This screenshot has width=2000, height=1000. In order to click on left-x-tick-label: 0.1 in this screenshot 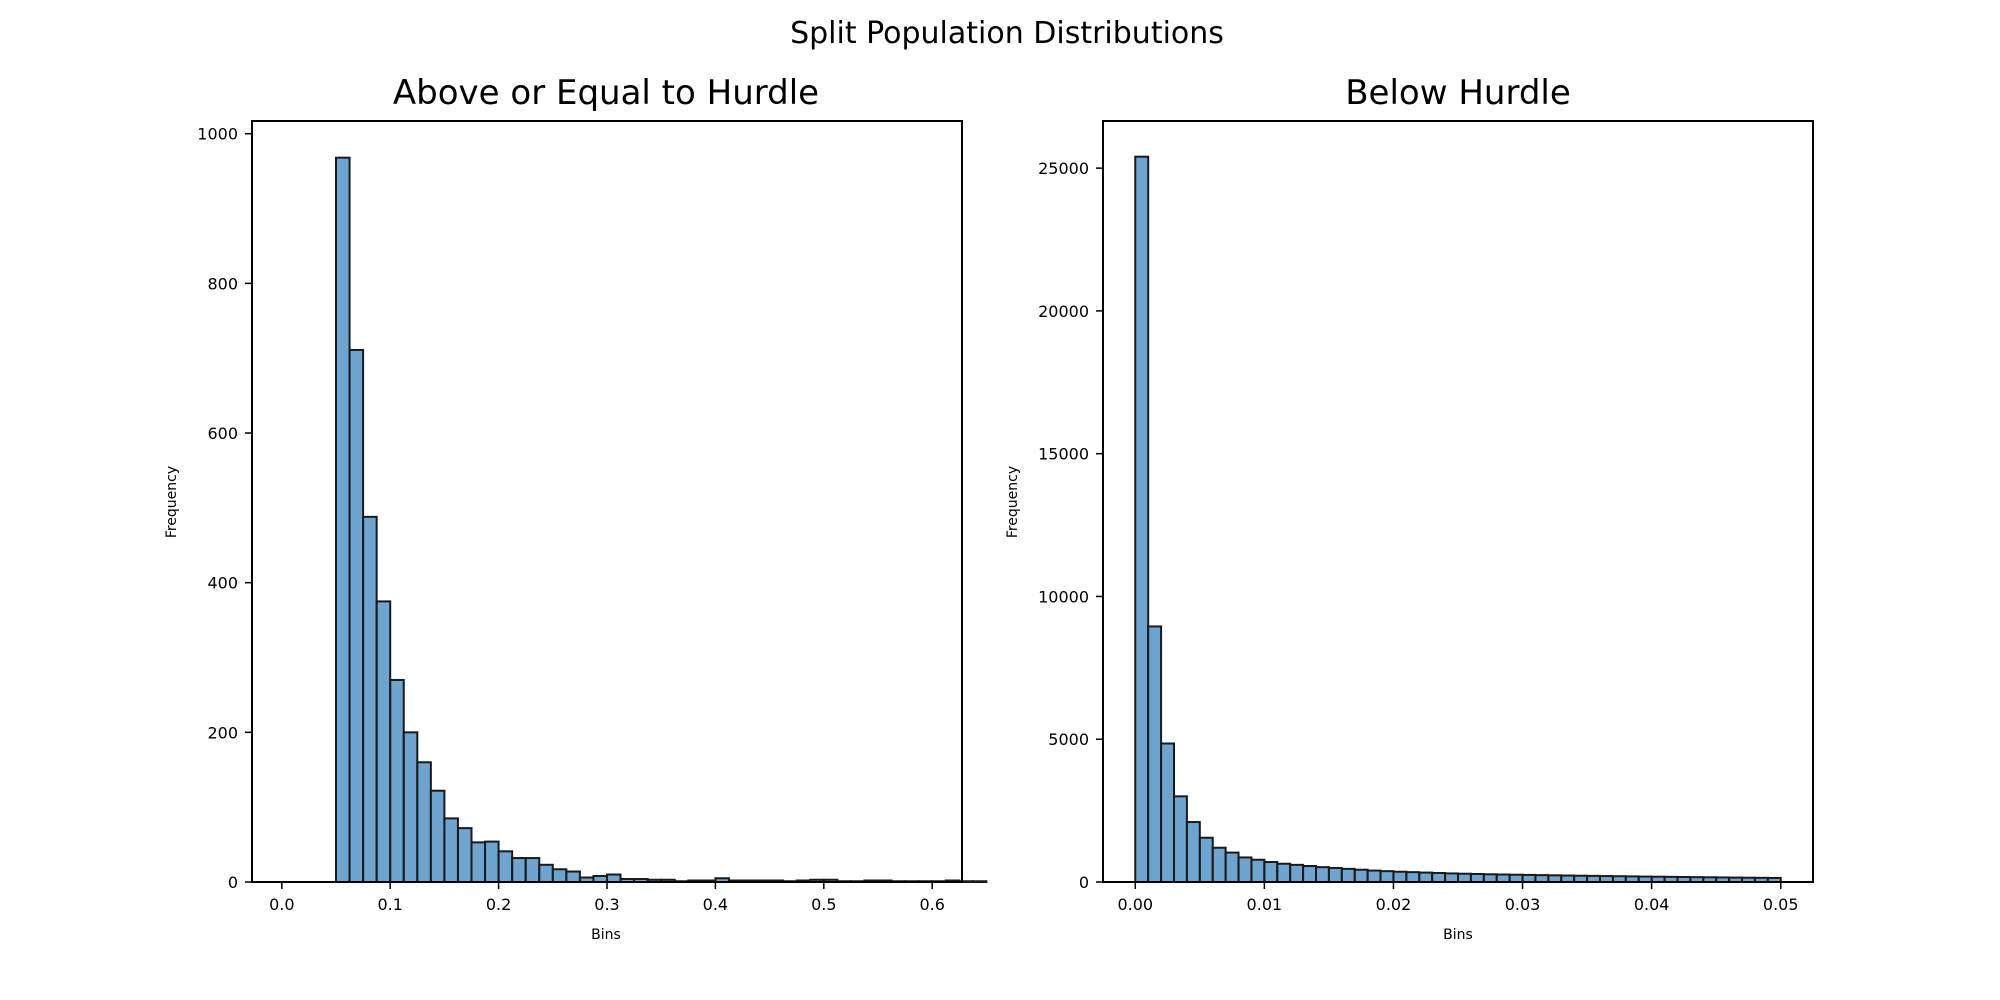, I will do `click(389, 904)`.